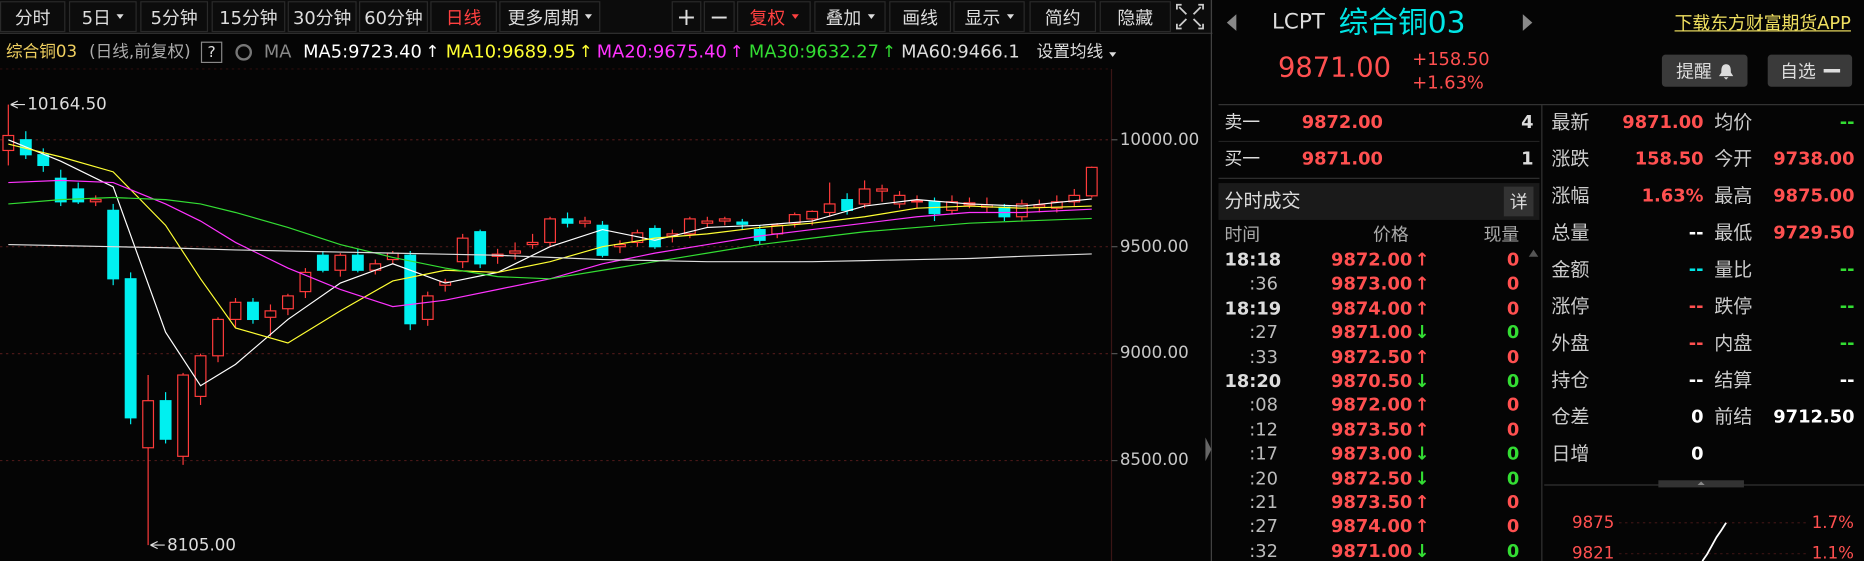  Describe the element at coordinates (102, 17) in the screenshot. I see `period-button: 5日` at that location.